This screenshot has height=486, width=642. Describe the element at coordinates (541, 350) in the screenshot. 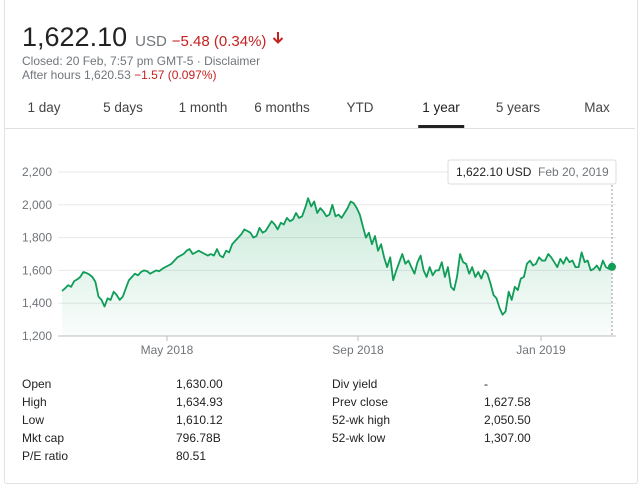

I see `x-tick-label: Jan 2019` at that location.